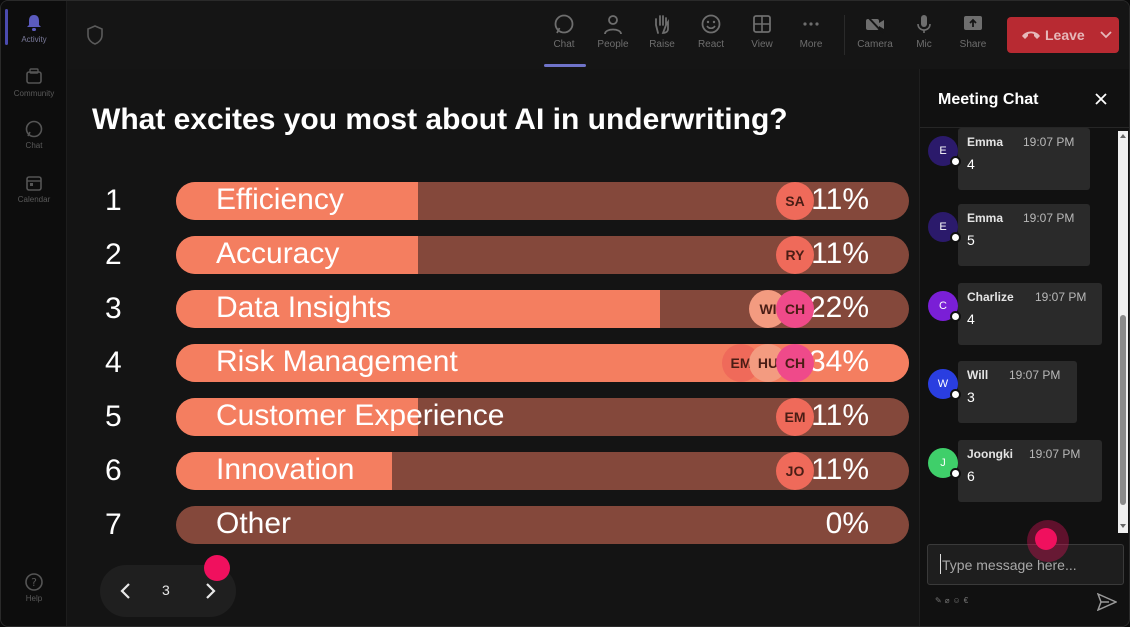 The image size is (1130, 627). Describe the element at coordinates (955, 161) in the screenshot. I see `presence-status-icon` at that location.